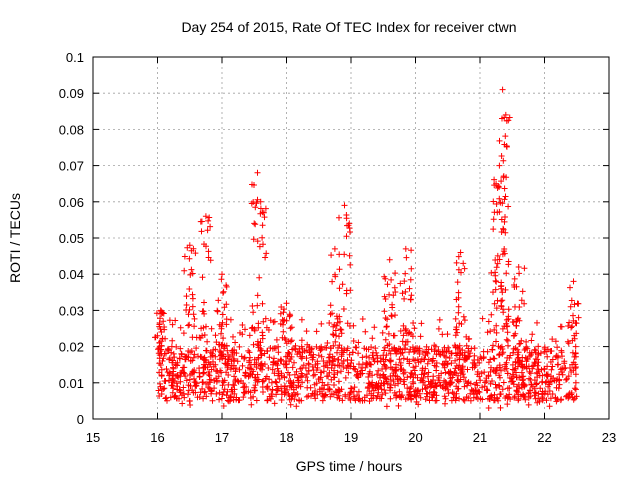 Image resolution: width=640 pixels, height=480 pixels. What do you see at coordinates (286, 437) in the screenshot?
I see `x-tick-label: 18` at bounding box center [286, 437].